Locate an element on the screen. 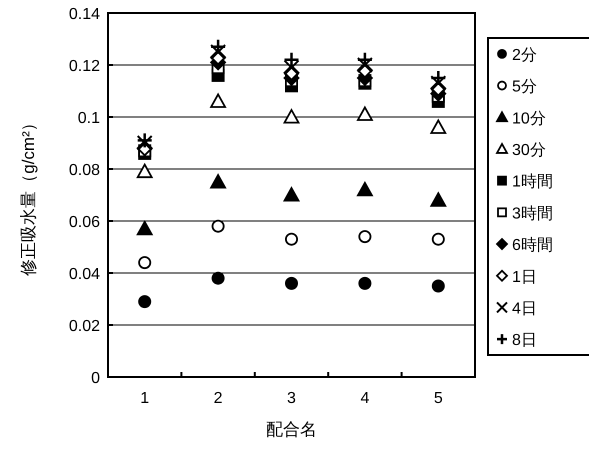 Image resolution: width=589 pixels, height=462 pixels. legend-label: 5分 is located at coordinates (524, 87).